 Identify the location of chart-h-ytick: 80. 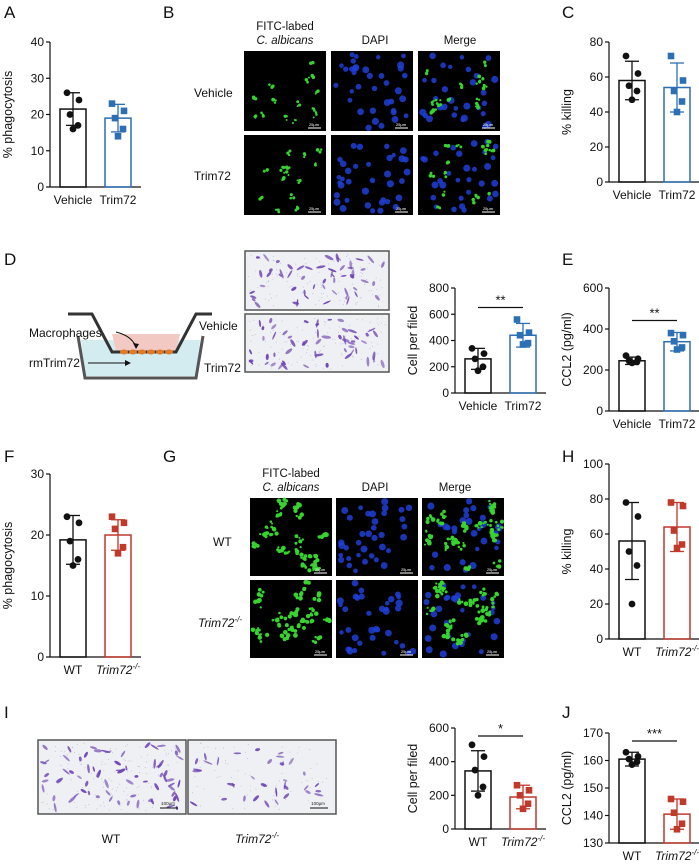
(597, 499).